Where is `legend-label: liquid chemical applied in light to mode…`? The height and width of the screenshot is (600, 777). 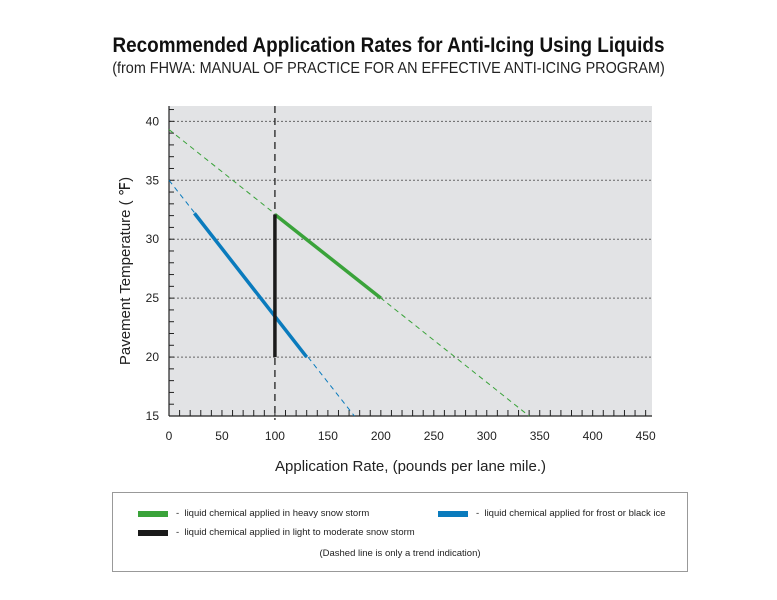 legend-label: liquid chemical applied in light to mode… is located at coordinates (299, 532).